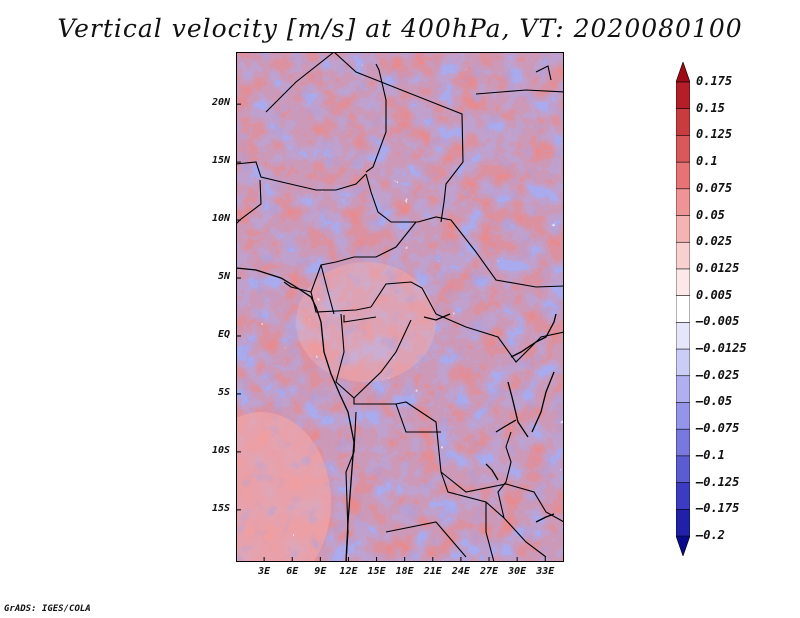  Describe the element at coordinates (714, 187) in the screenshot. I see `colorbar-tick-label: 0.075` at that location.